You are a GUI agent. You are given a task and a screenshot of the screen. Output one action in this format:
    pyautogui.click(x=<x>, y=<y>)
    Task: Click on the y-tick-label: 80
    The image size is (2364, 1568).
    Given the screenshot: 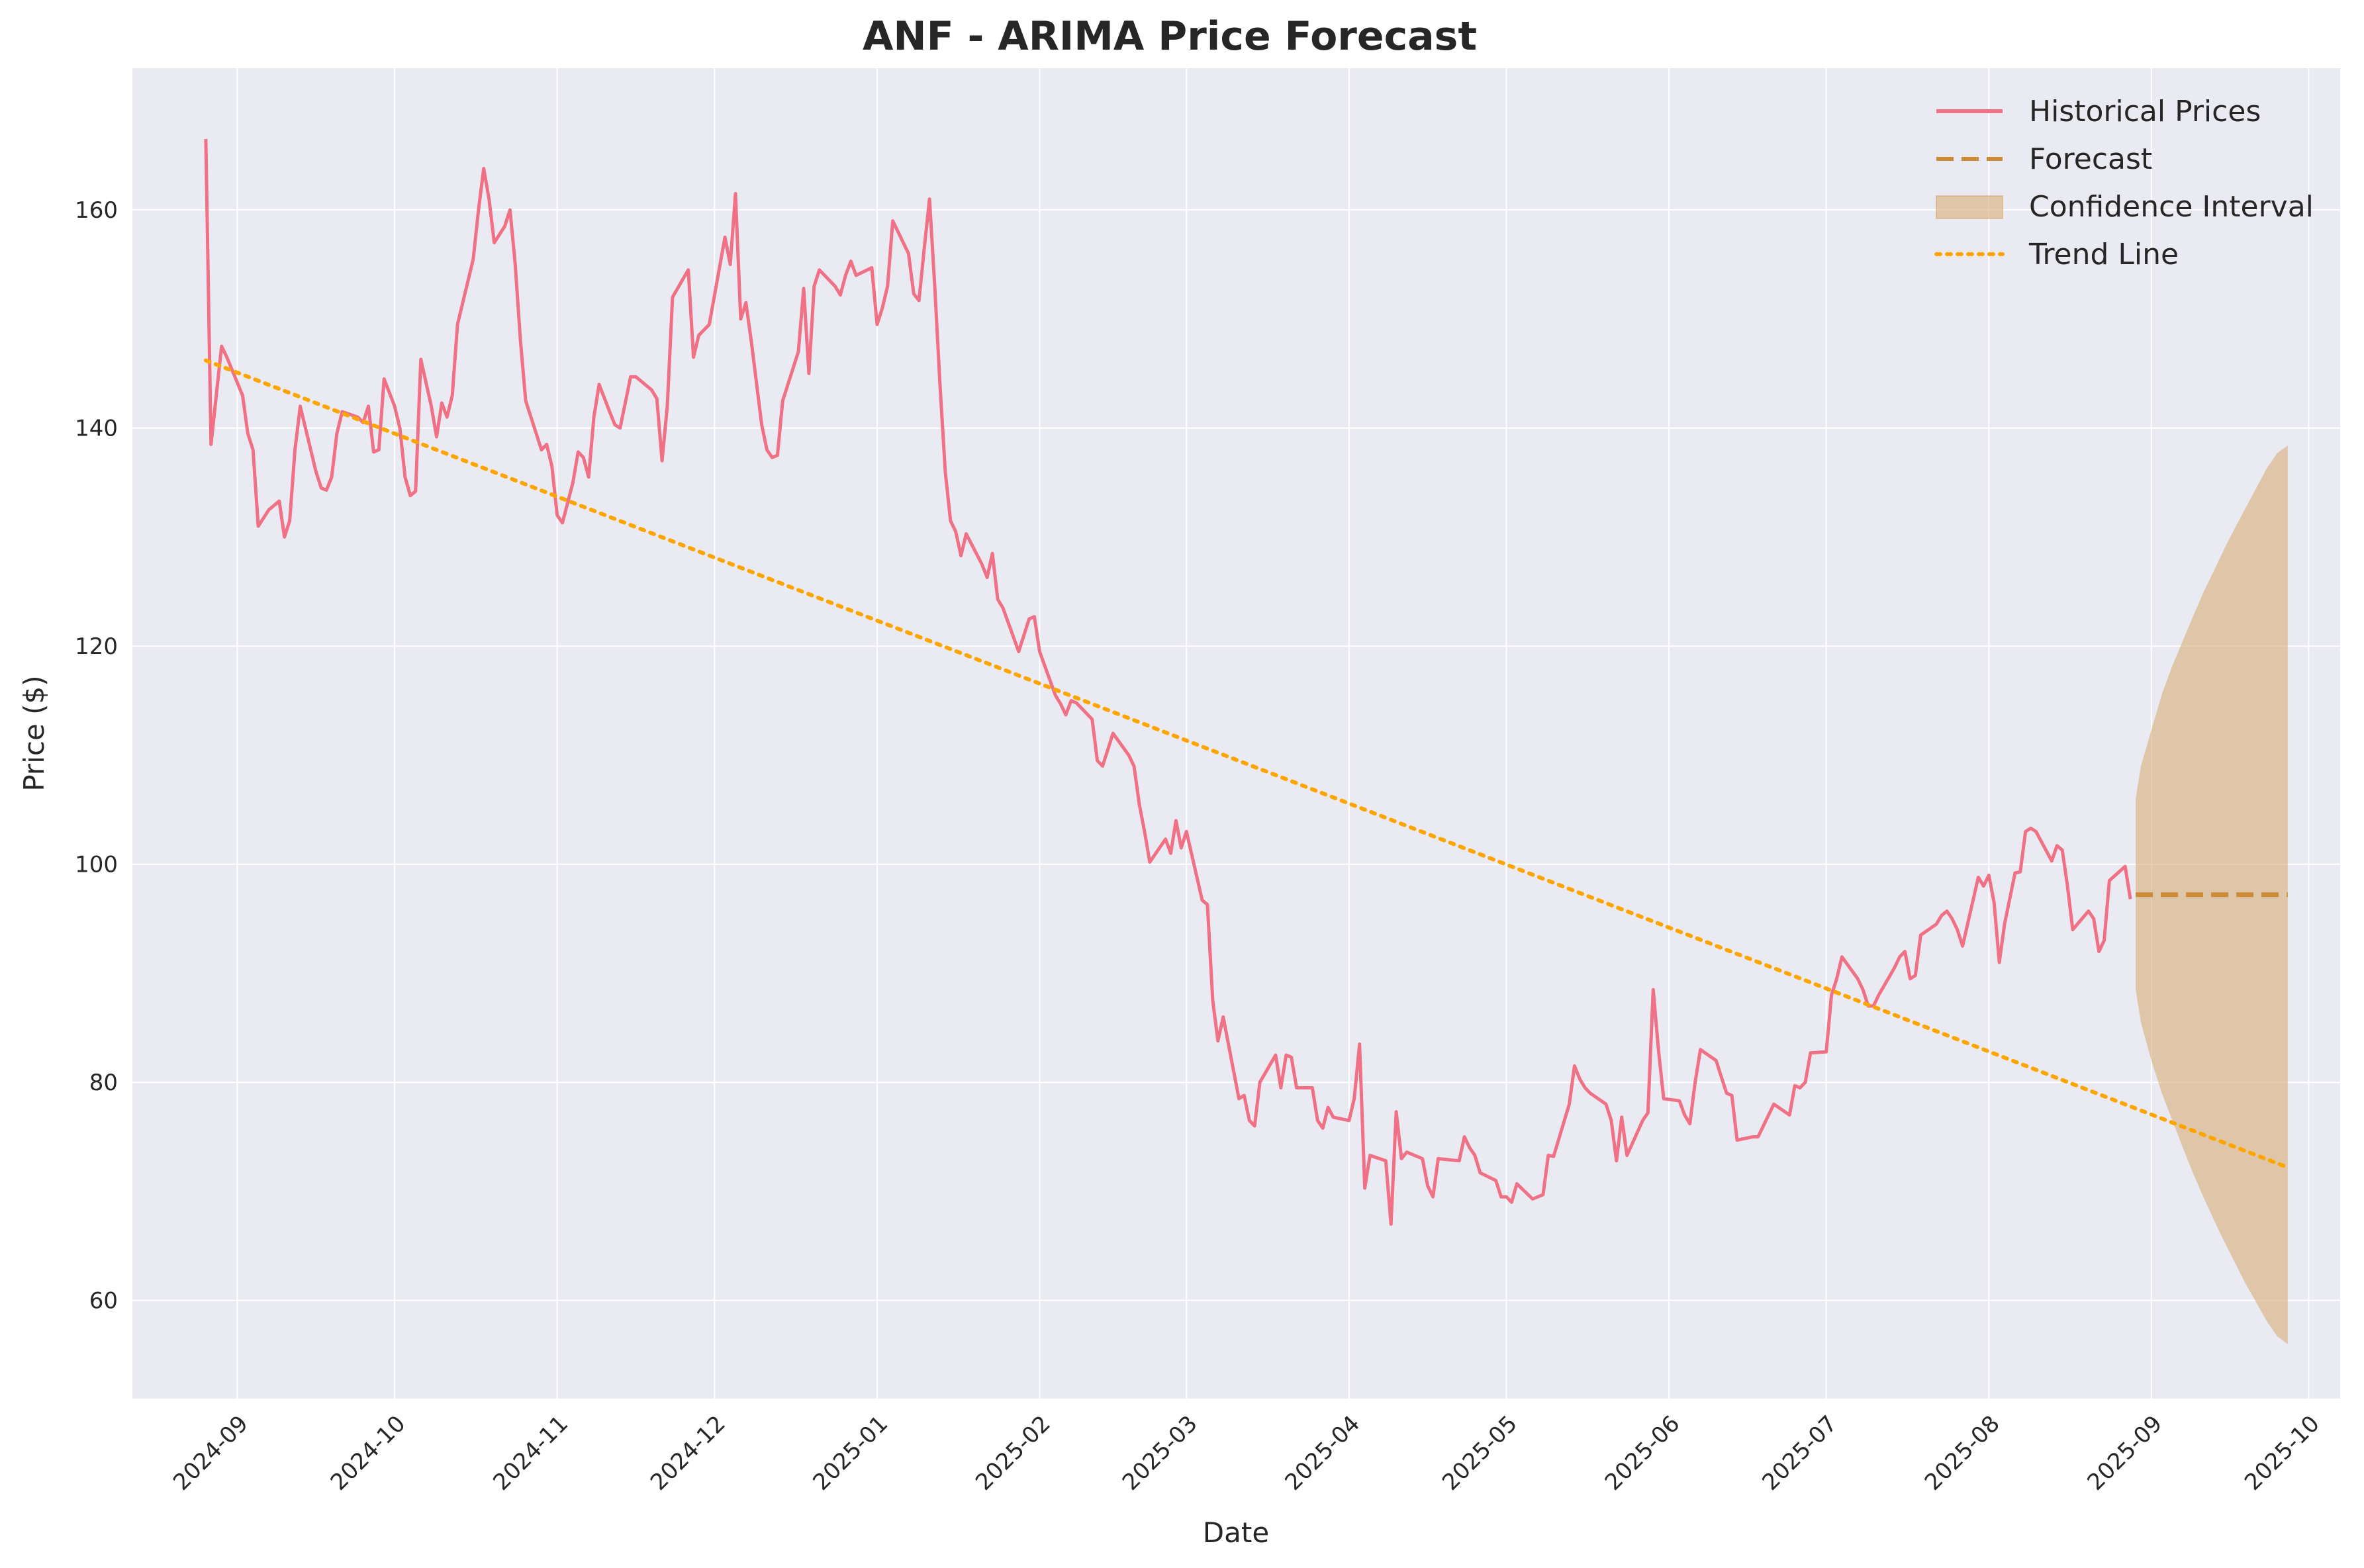 What is the action you would take?
    pyautogui.click(x=104, y=1083)
    